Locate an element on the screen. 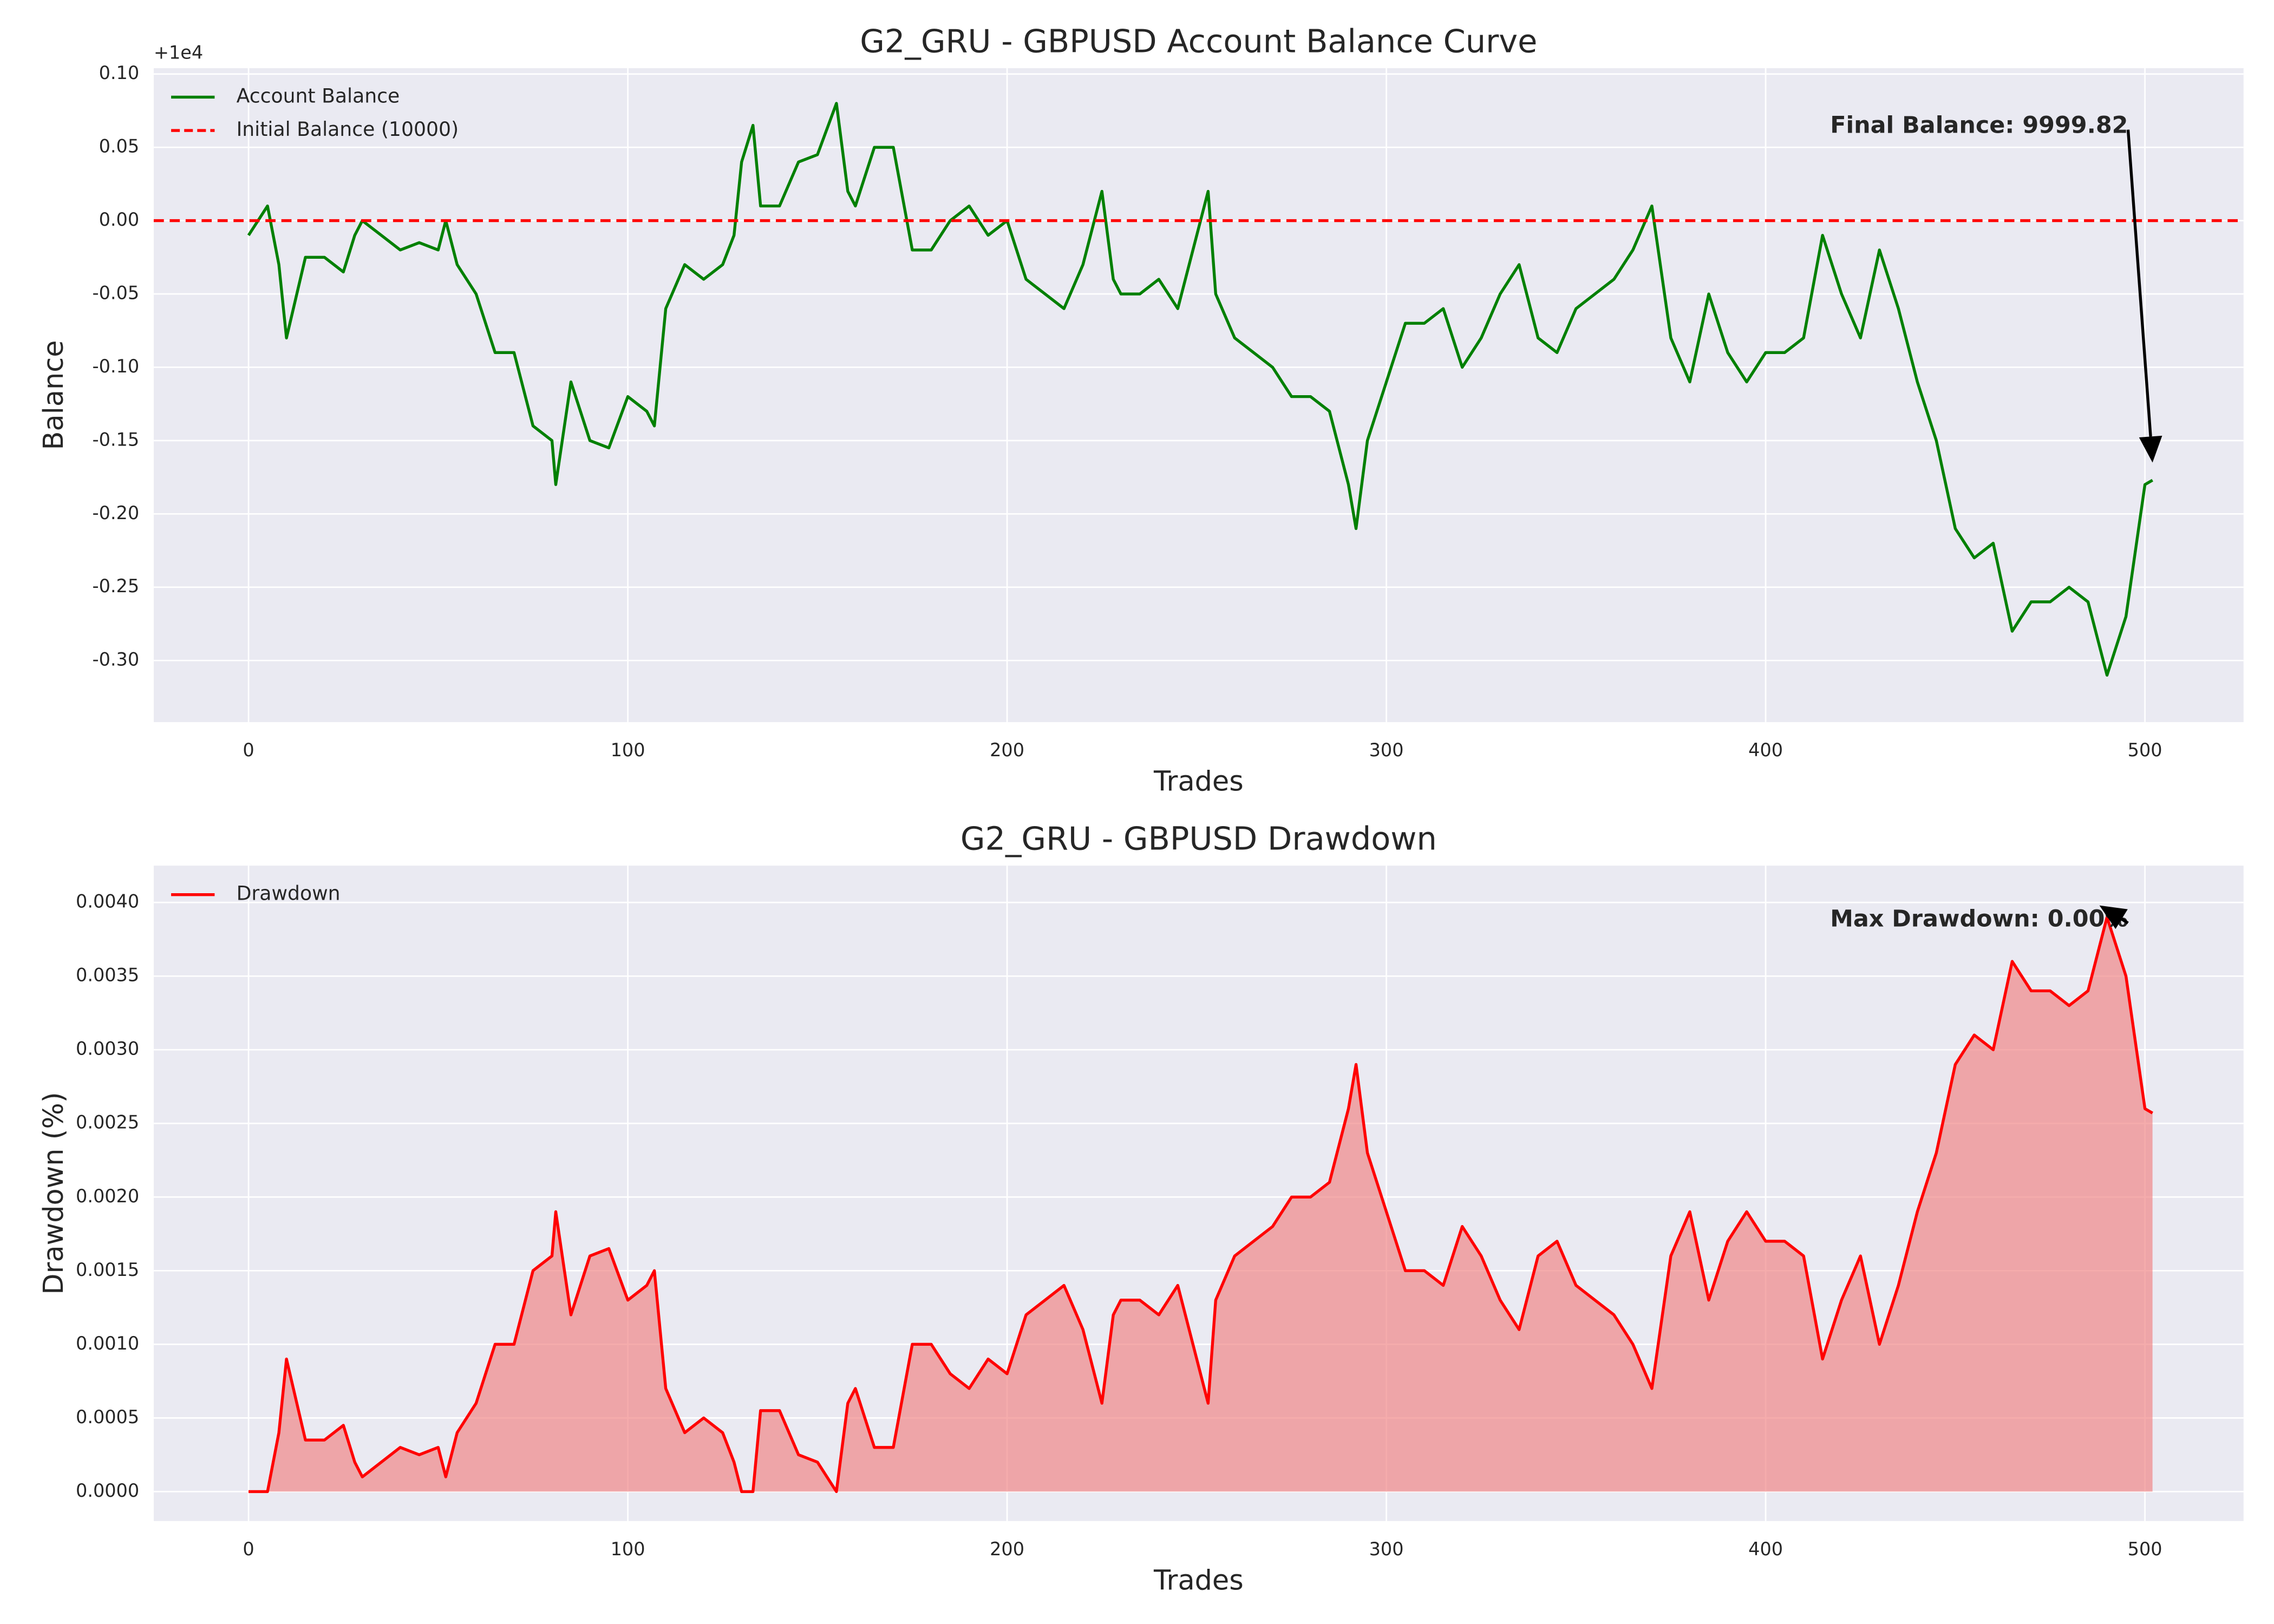  y-tick-label: -0.10 is located at coordinates (117, 366).